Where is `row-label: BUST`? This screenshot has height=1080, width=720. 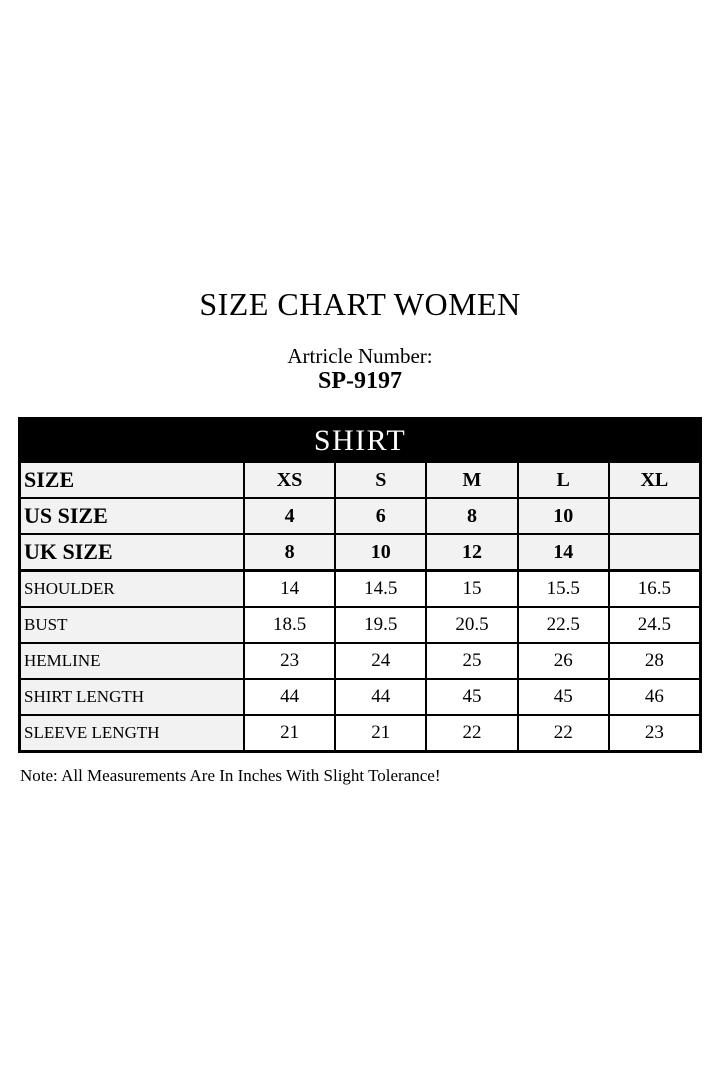
row-label: BUST is located at coordinates (132, 625).